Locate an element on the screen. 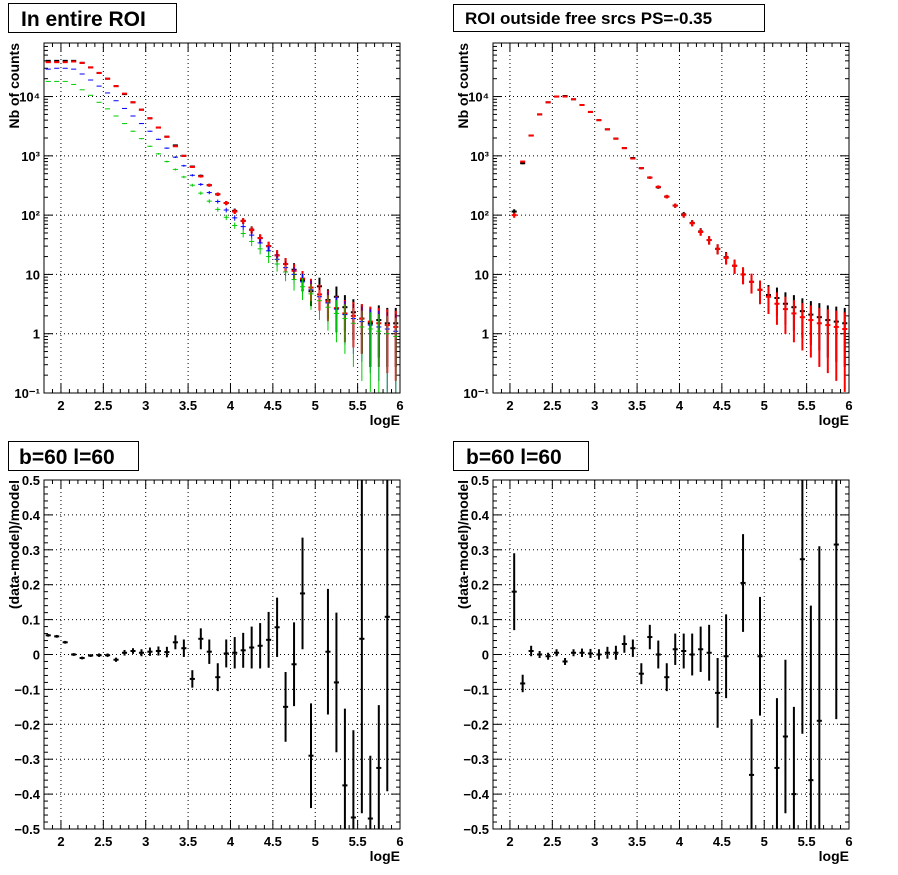  x-tick-label: 5.5 is located at coordinates (358, 841).